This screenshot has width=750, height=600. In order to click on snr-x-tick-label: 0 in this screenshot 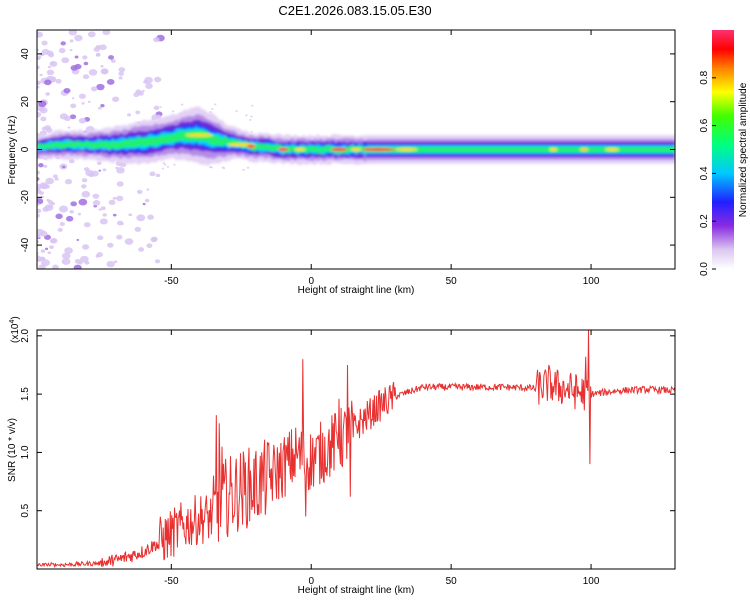, I will do `click(311, 581)`.